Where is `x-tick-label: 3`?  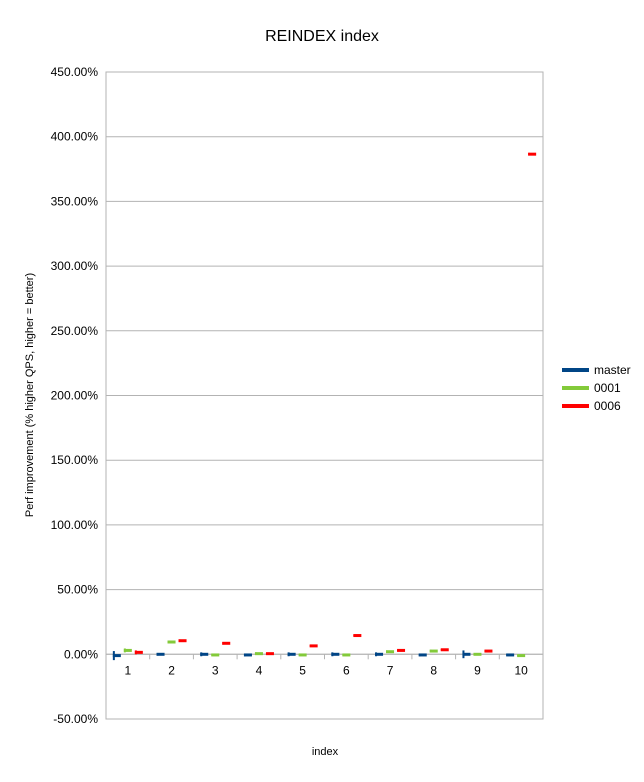
x-tick-label: 3 is located at coordinates (215, 670).